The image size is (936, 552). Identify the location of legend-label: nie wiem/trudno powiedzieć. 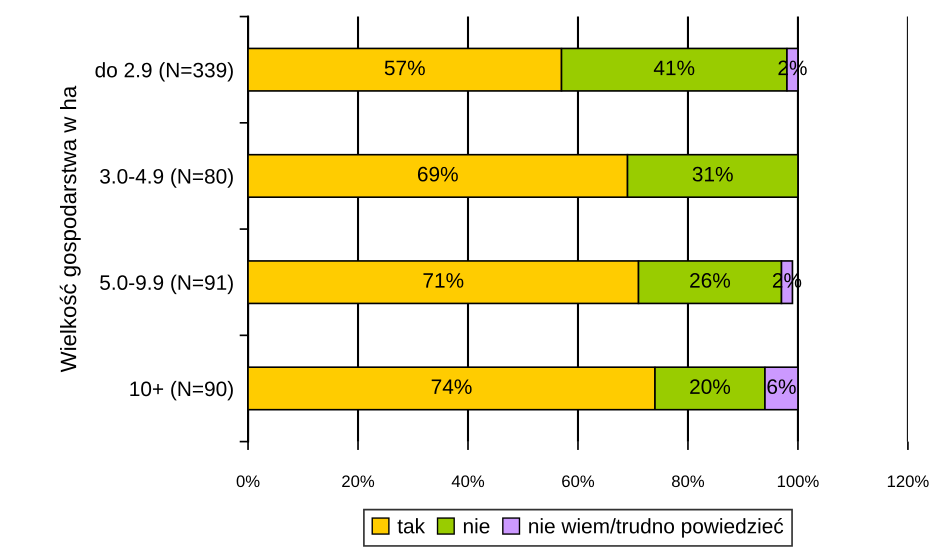
(656, 528).